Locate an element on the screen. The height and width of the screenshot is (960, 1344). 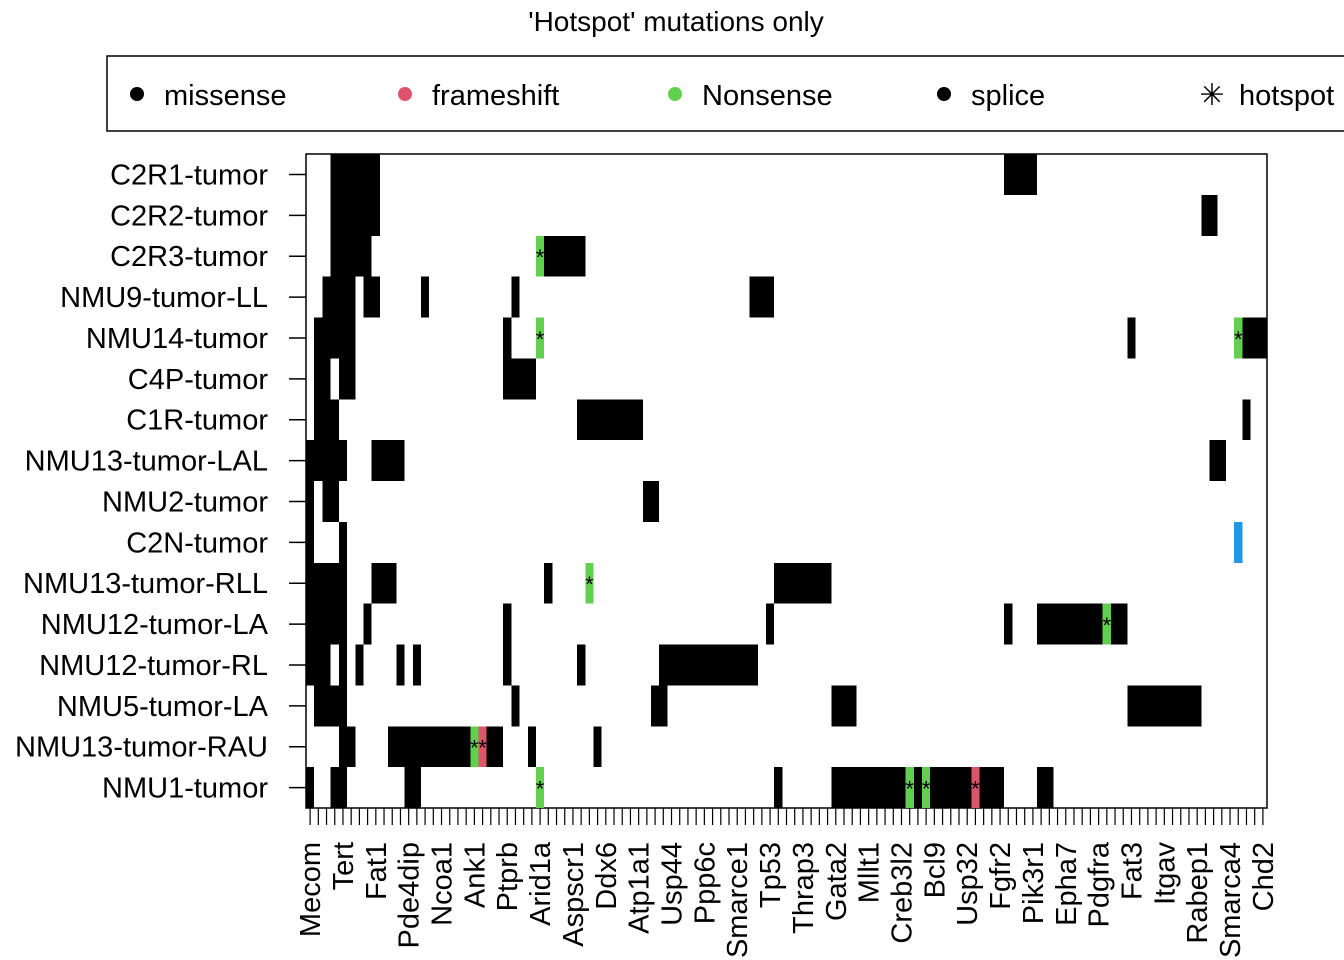
legend-label-missense: missense is located at coordinates (225, 96).